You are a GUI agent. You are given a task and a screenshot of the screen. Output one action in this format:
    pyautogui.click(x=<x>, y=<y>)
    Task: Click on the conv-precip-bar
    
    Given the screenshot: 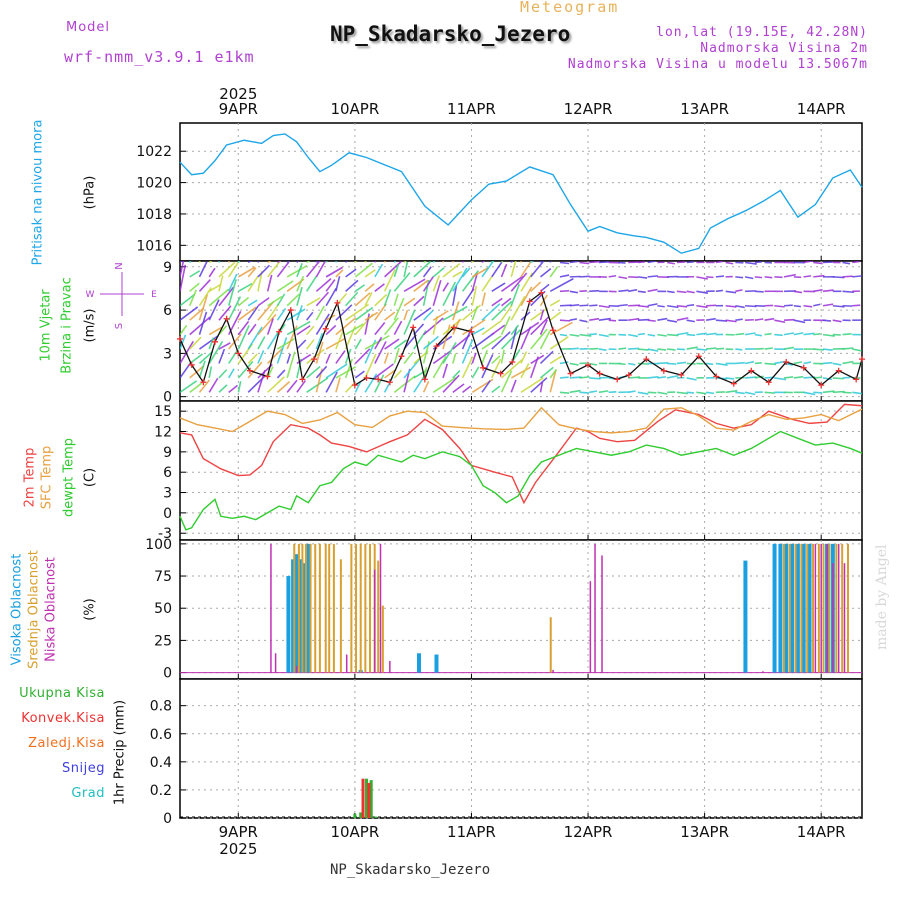 What is the action you would take?
    pyautogui.click(x=363, y=798)
    